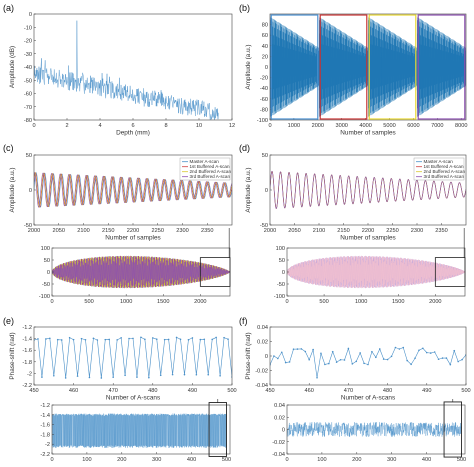 The image size is (474, 467). Describe the element at coordinates (278, 455) in the screenshot. I see `y-tick-label: -0.04` at that location.